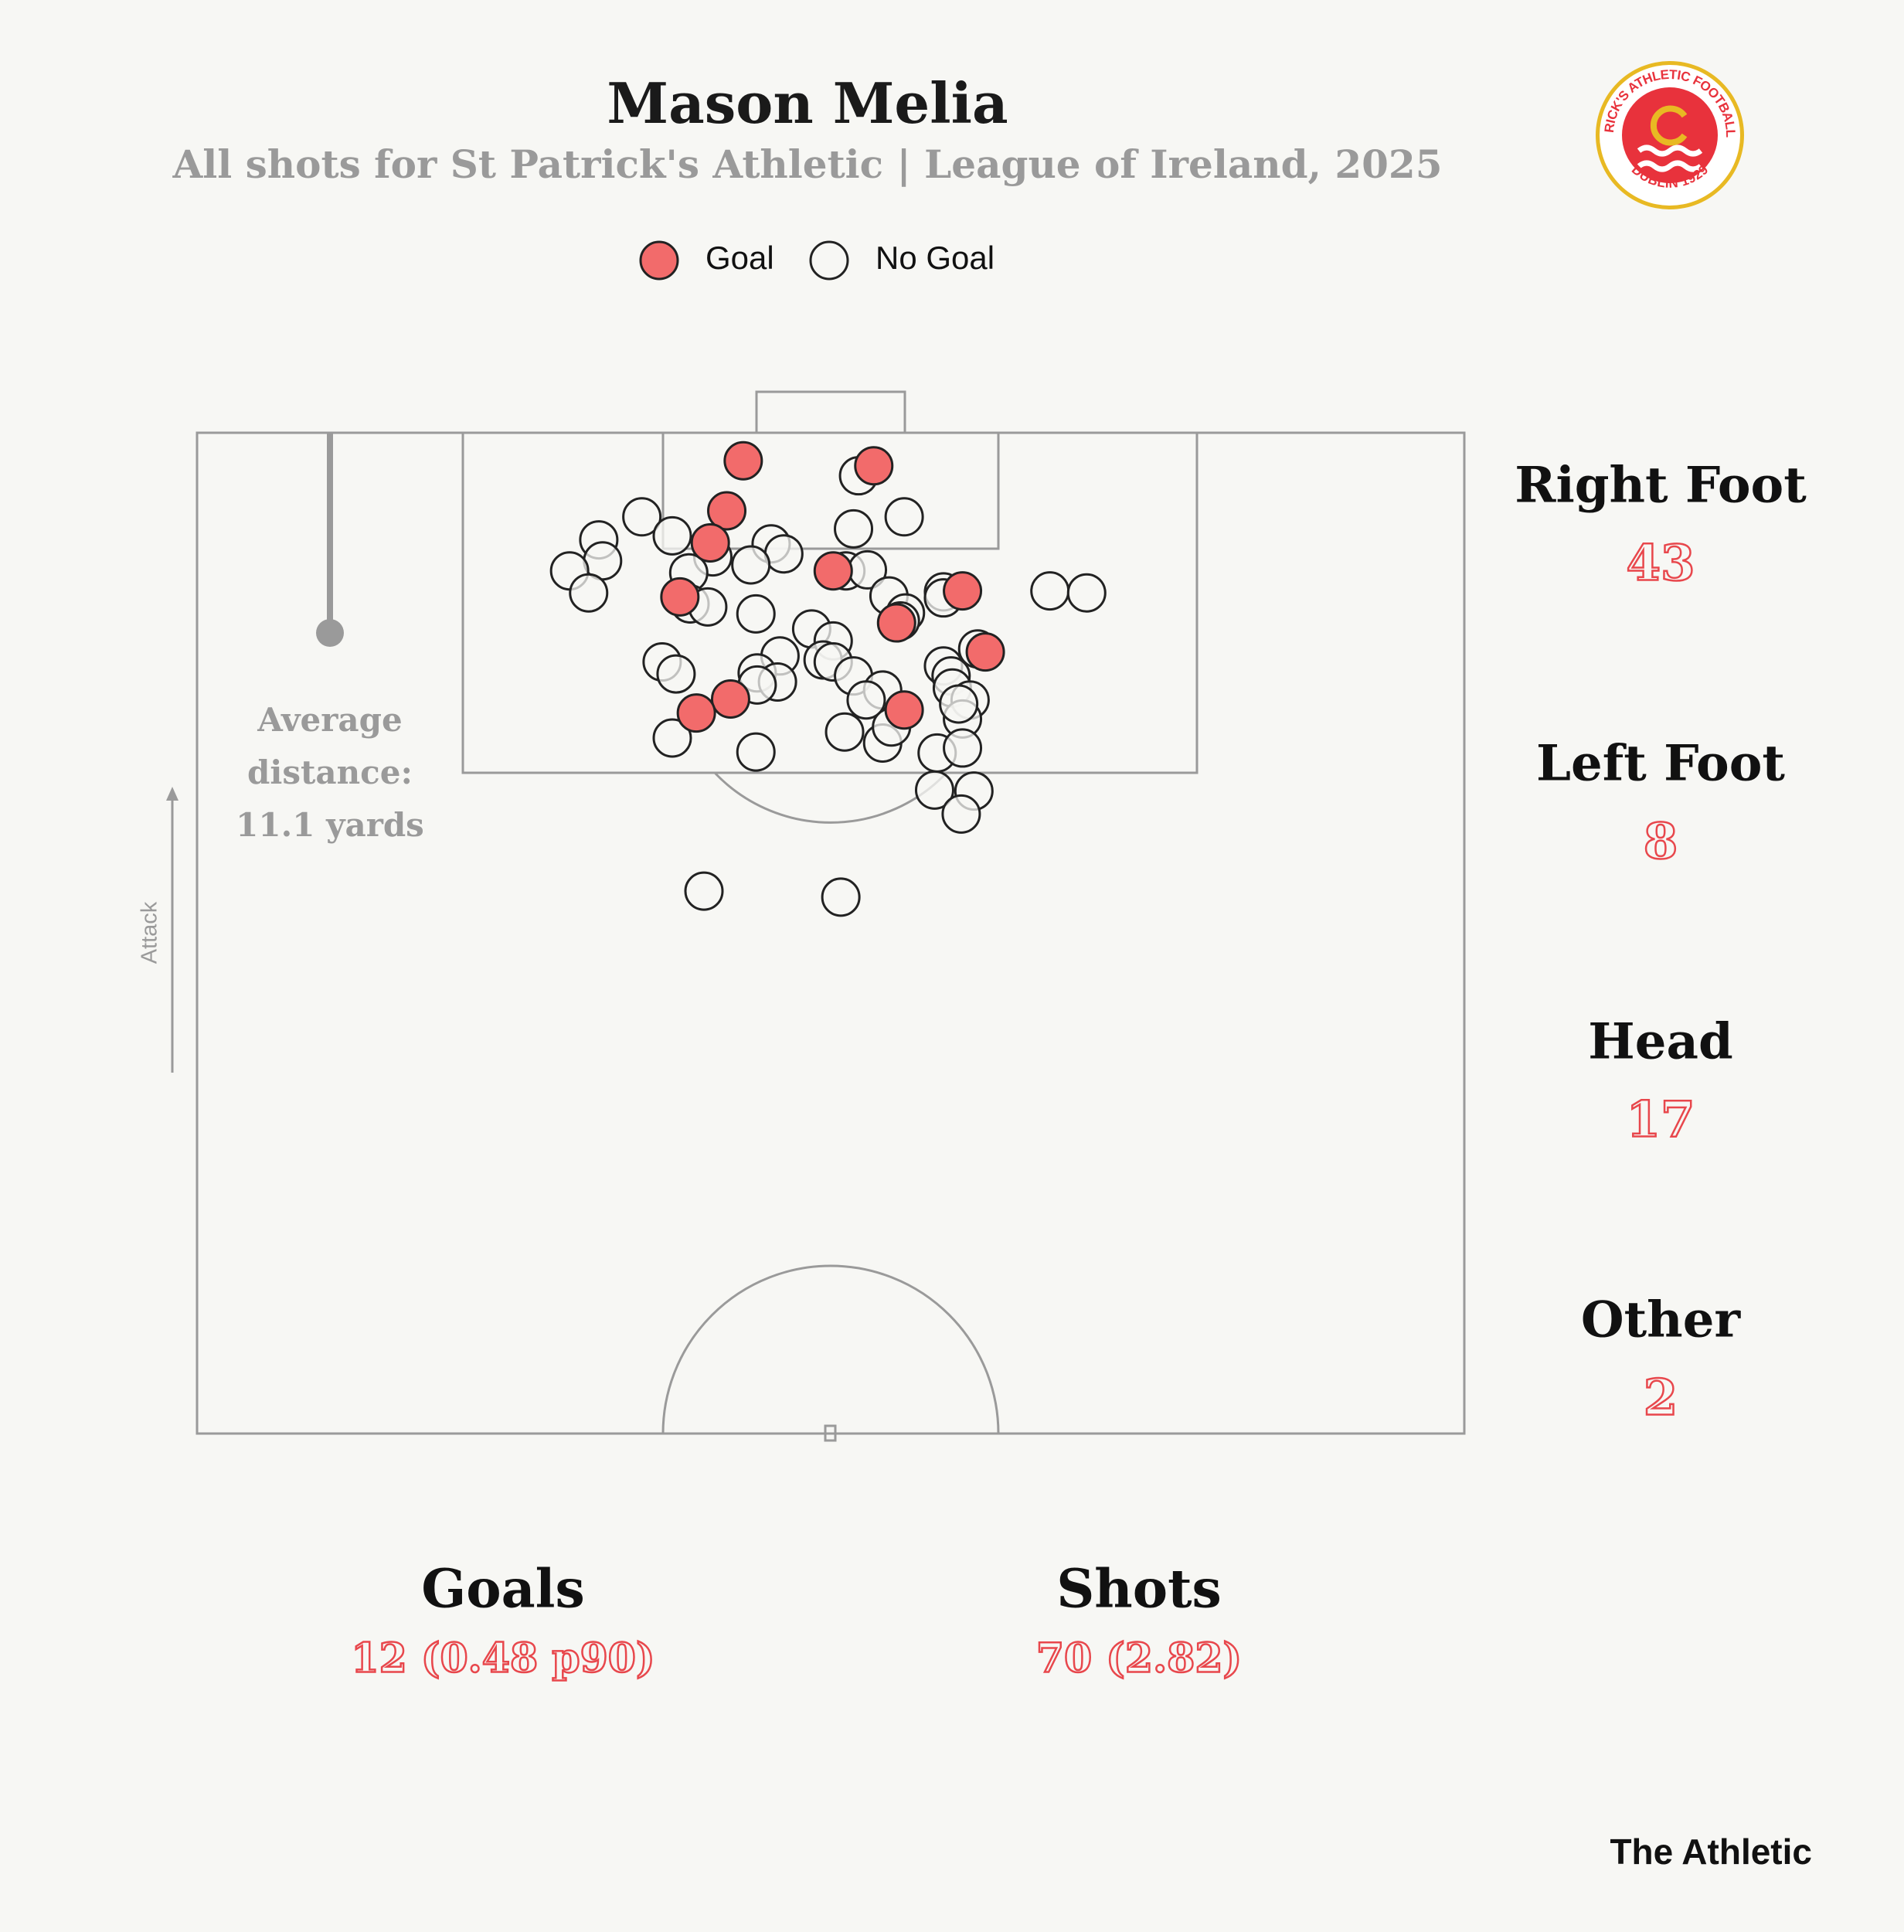 This screenshot has width=1904, height=1932. Describe the element at coordinates (740, 258) in the screenshot. I see `legend-label: Goal` at that location.